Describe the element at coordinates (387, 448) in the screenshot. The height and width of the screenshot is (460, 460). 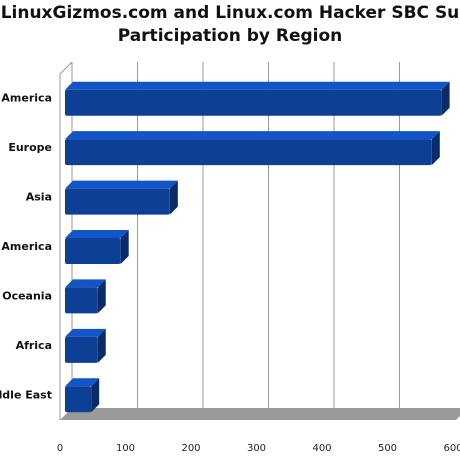
I see `x-tick-label: 500` at that location.